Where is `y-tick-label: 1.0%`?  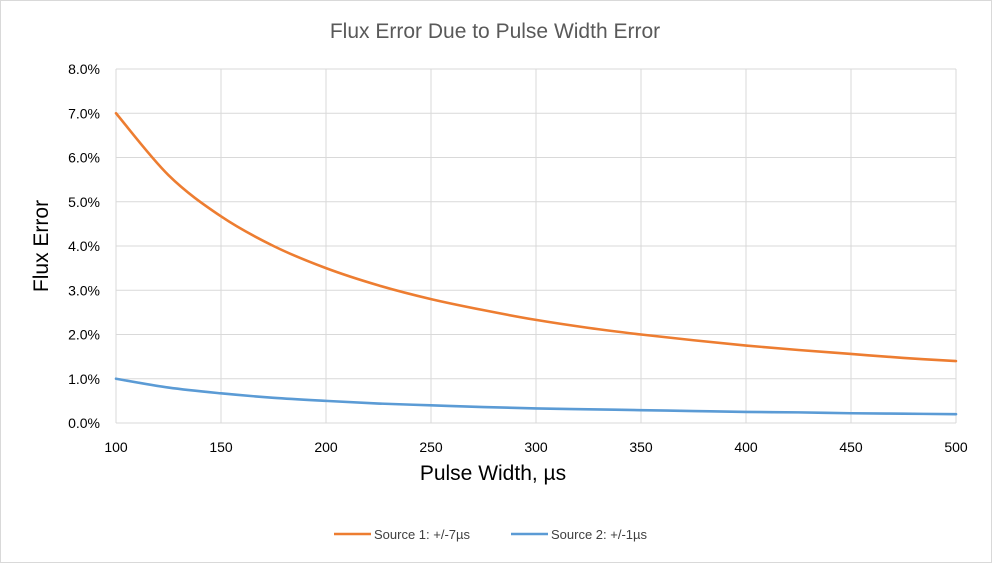
y-tick-label: 1.0% is located at coordinates (84, 379).